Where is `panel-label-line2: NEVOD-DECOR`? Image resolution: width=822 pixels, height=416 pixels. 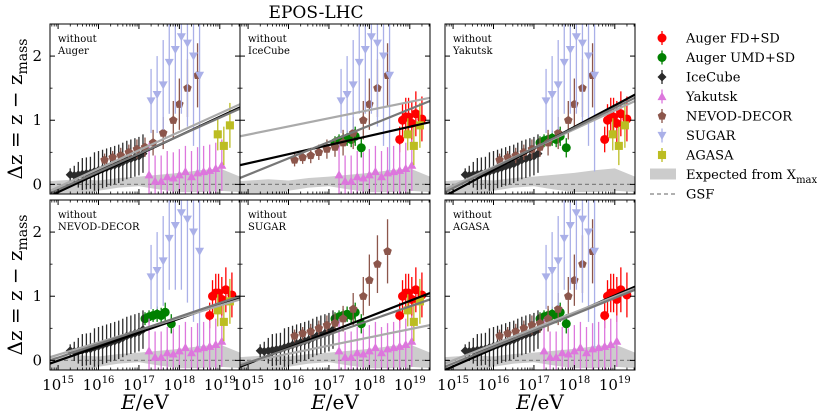 panel-label-line2: NEVOD-DECOR is located at coordinates (99, 227).